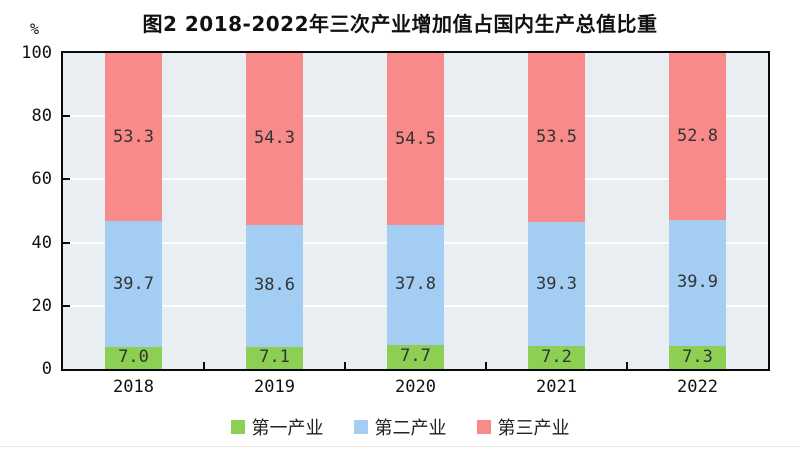 This screenshot has width=800, height=456. I want to click on x-axis-label-2022: 2022, so click(697, 387).